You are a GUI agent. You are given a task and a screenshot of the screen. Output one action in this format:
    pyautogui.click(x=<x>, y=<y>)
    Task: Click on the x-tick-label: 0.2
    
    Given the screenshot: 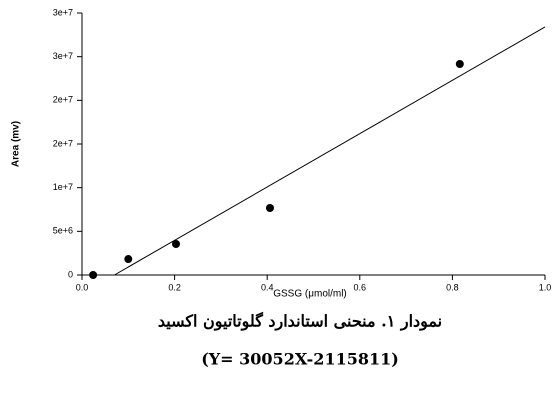 What is the action you would take?
    pyautogui.click(x=174, y=287)
    